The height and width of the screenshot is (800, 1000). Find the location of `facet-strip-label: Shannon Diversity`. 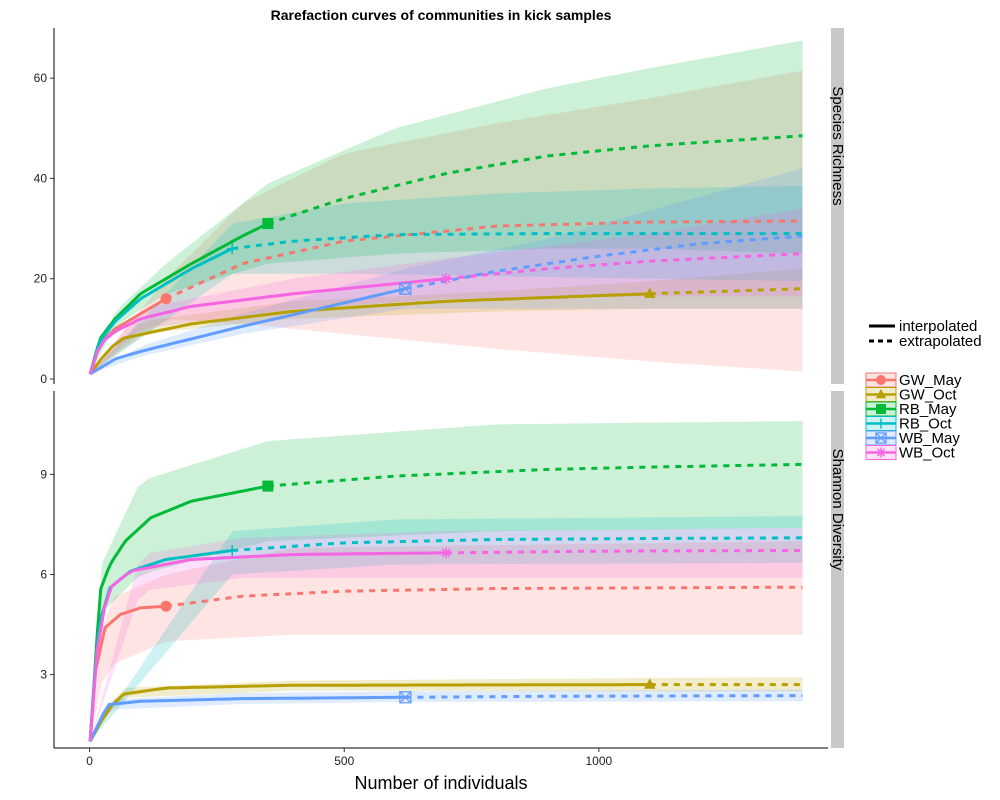

facet-strip-label: Shannon Diversity is located at coordinates (837, 510).